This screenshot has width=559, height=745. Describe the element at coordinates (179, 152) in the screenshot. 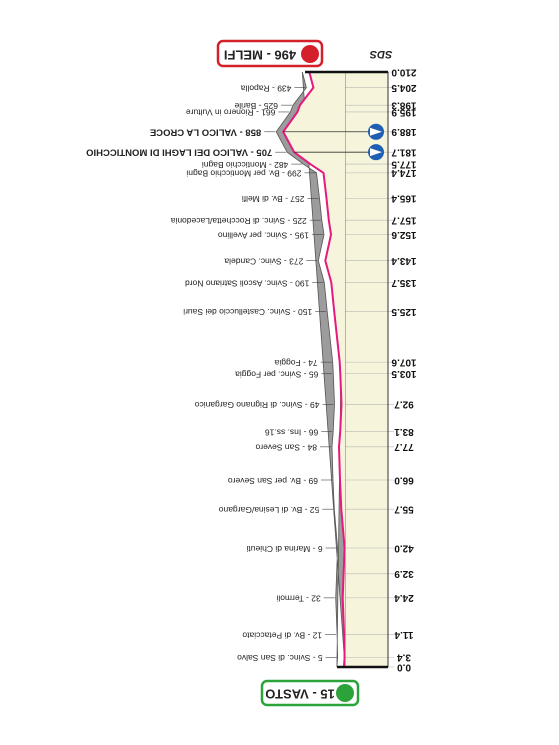

I see `place-label: 705 - VALICO DEI LAGHI DI MONTICCHIO` at that location.